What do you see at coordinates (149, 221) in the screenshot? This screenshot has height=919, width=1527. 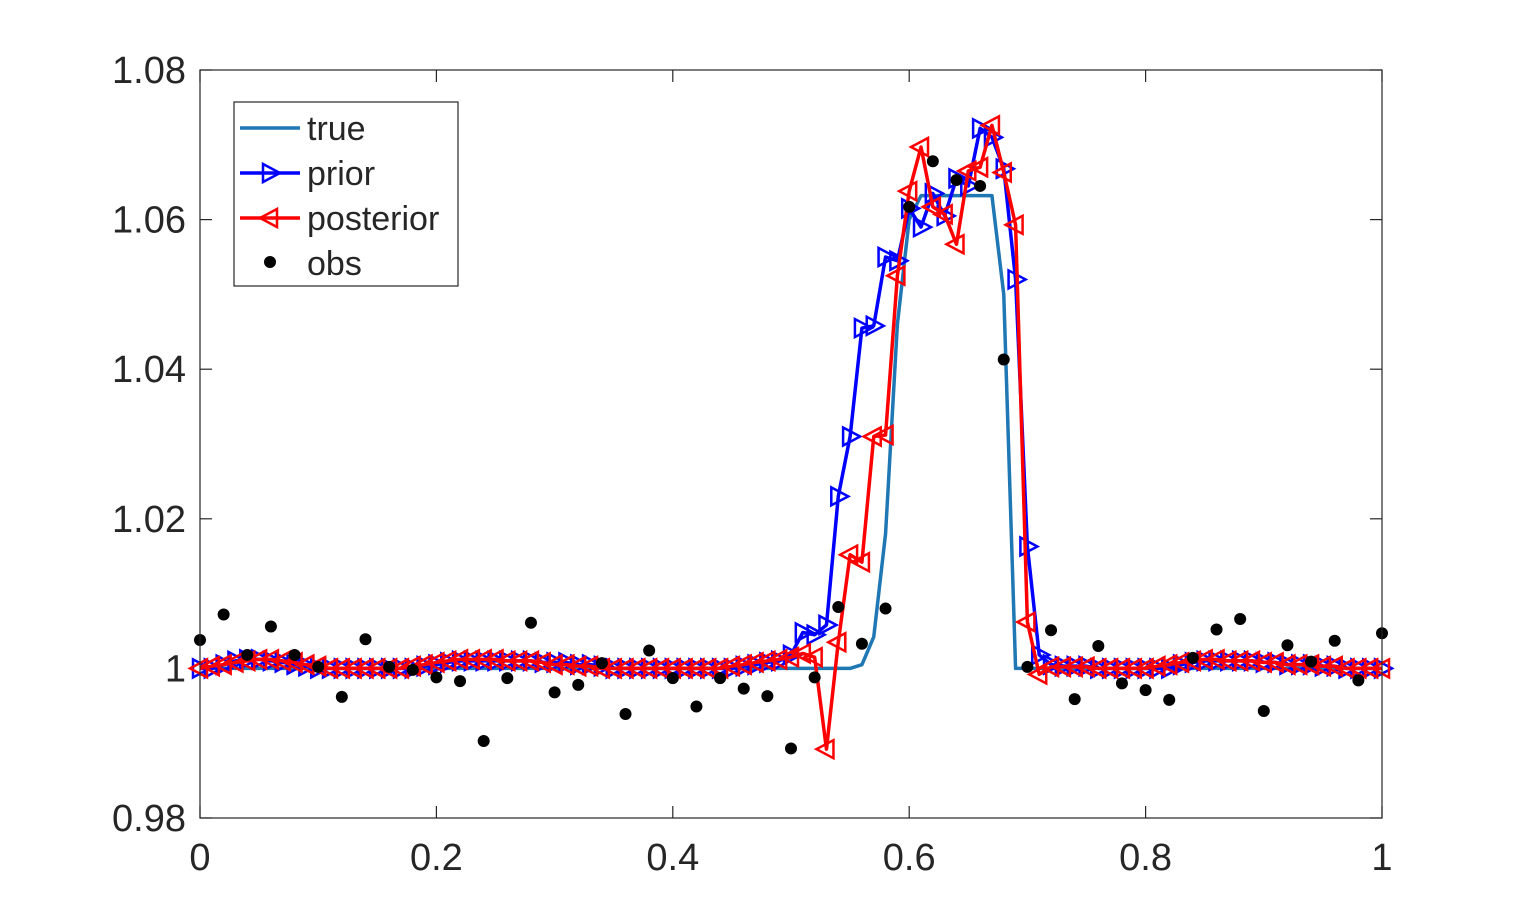 I see `y-tick-label: 1.06` at bounding box center [149, 221].